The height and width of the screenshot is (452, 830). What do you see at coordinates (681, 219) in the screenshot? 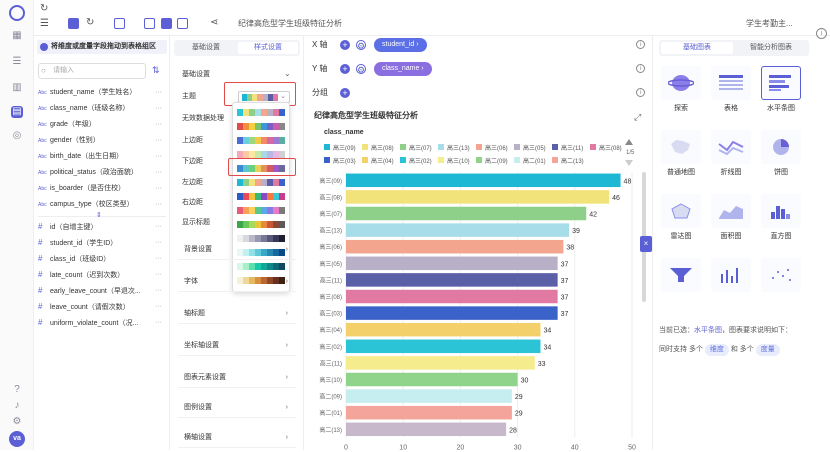
I see `radar-chart-tile: 雷达图` at bounding box center [681, 219].